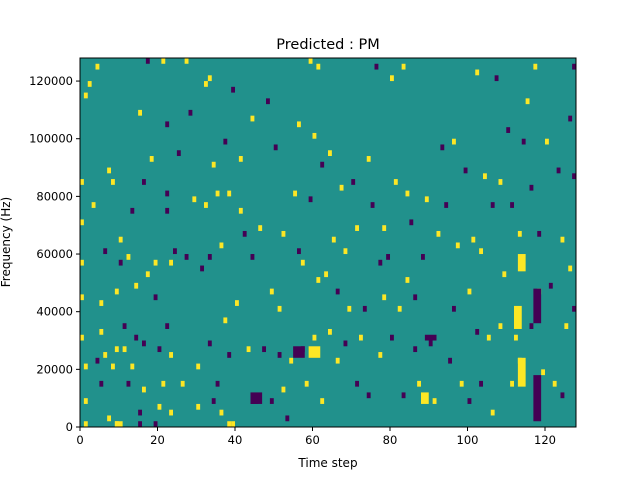 The height and width of the screenshot is (480, 640). What do you see at coordinates (54, 254) in the screenshot?
I see `y-axis: 0 20000 40000 60000 80000 100000 120000` at bounding box center [54, 254].